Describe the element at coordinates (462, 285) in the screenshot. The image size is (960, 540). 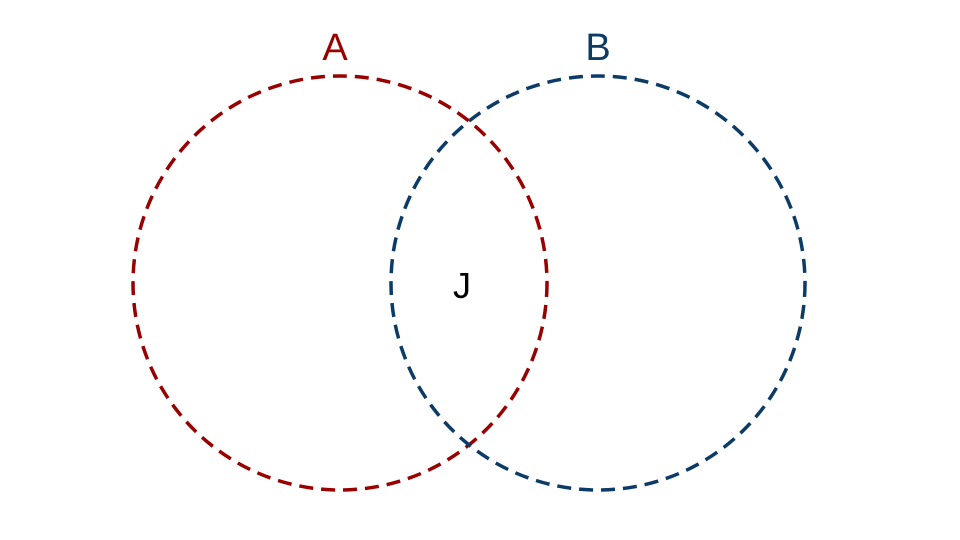
I see `intersection-label: J` at that location.